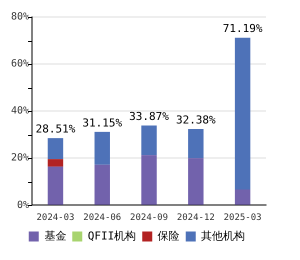 The image size is (300, 260). What do you see at coordinates (149, 217) in the screenshot?
I see `x-tick-label: 2024-09` at bounding box center [149, 217].